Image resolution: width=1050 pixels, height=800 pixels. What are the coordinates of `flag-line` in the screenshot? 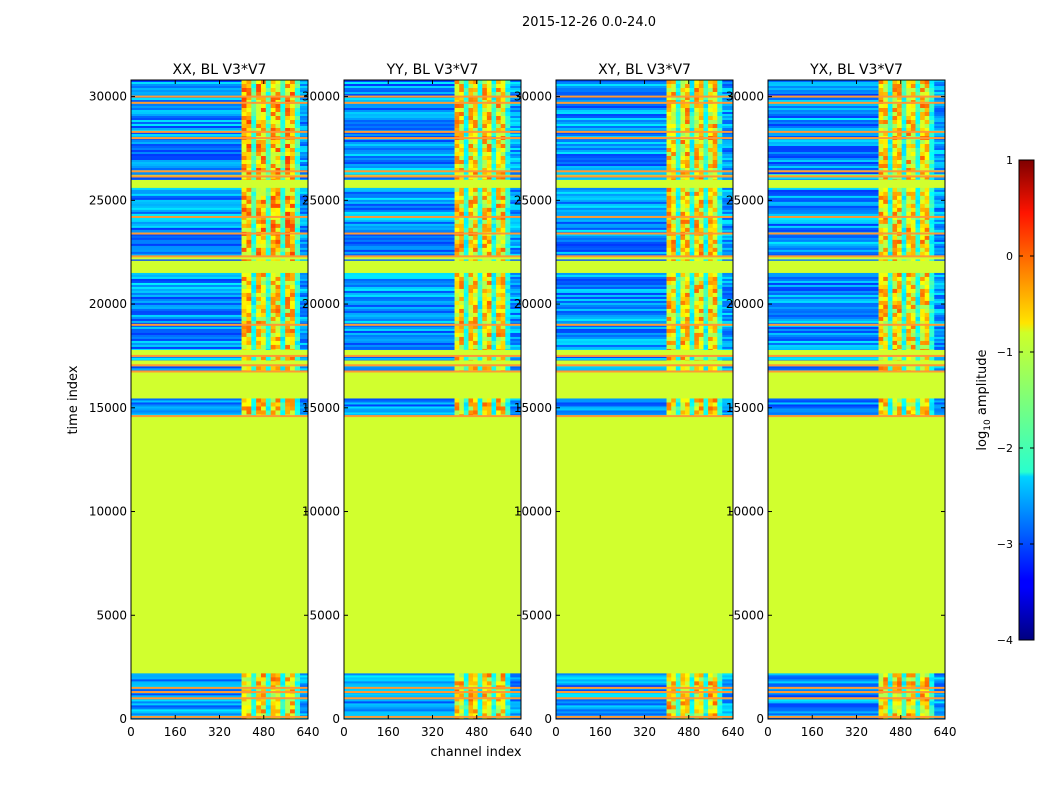 It's located at (432, 355).